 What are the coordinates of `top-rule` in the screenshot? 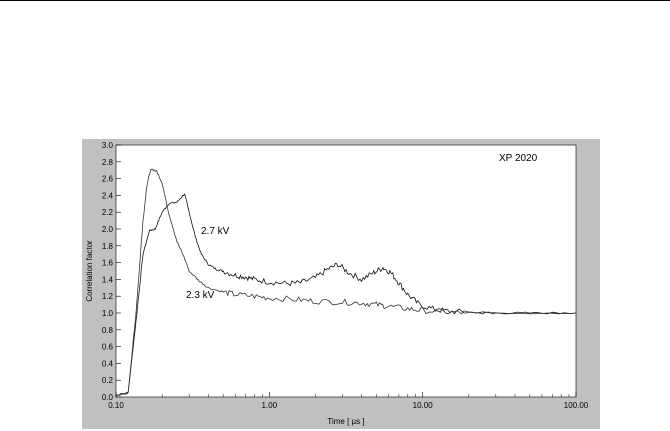 It's located at (335, 0).